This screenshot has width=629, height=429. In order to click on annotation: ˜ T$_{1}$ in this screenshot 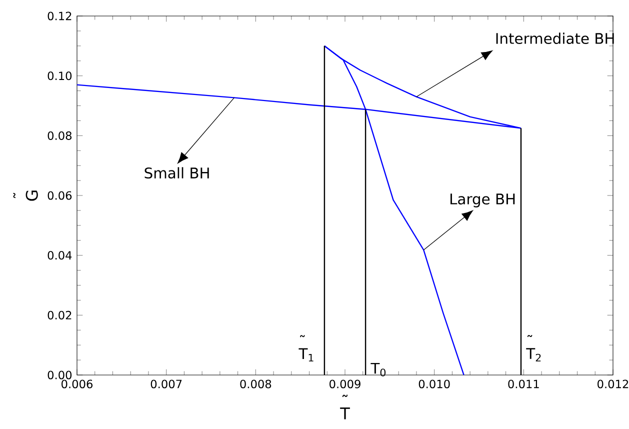, I will do `click(306, 348)`.